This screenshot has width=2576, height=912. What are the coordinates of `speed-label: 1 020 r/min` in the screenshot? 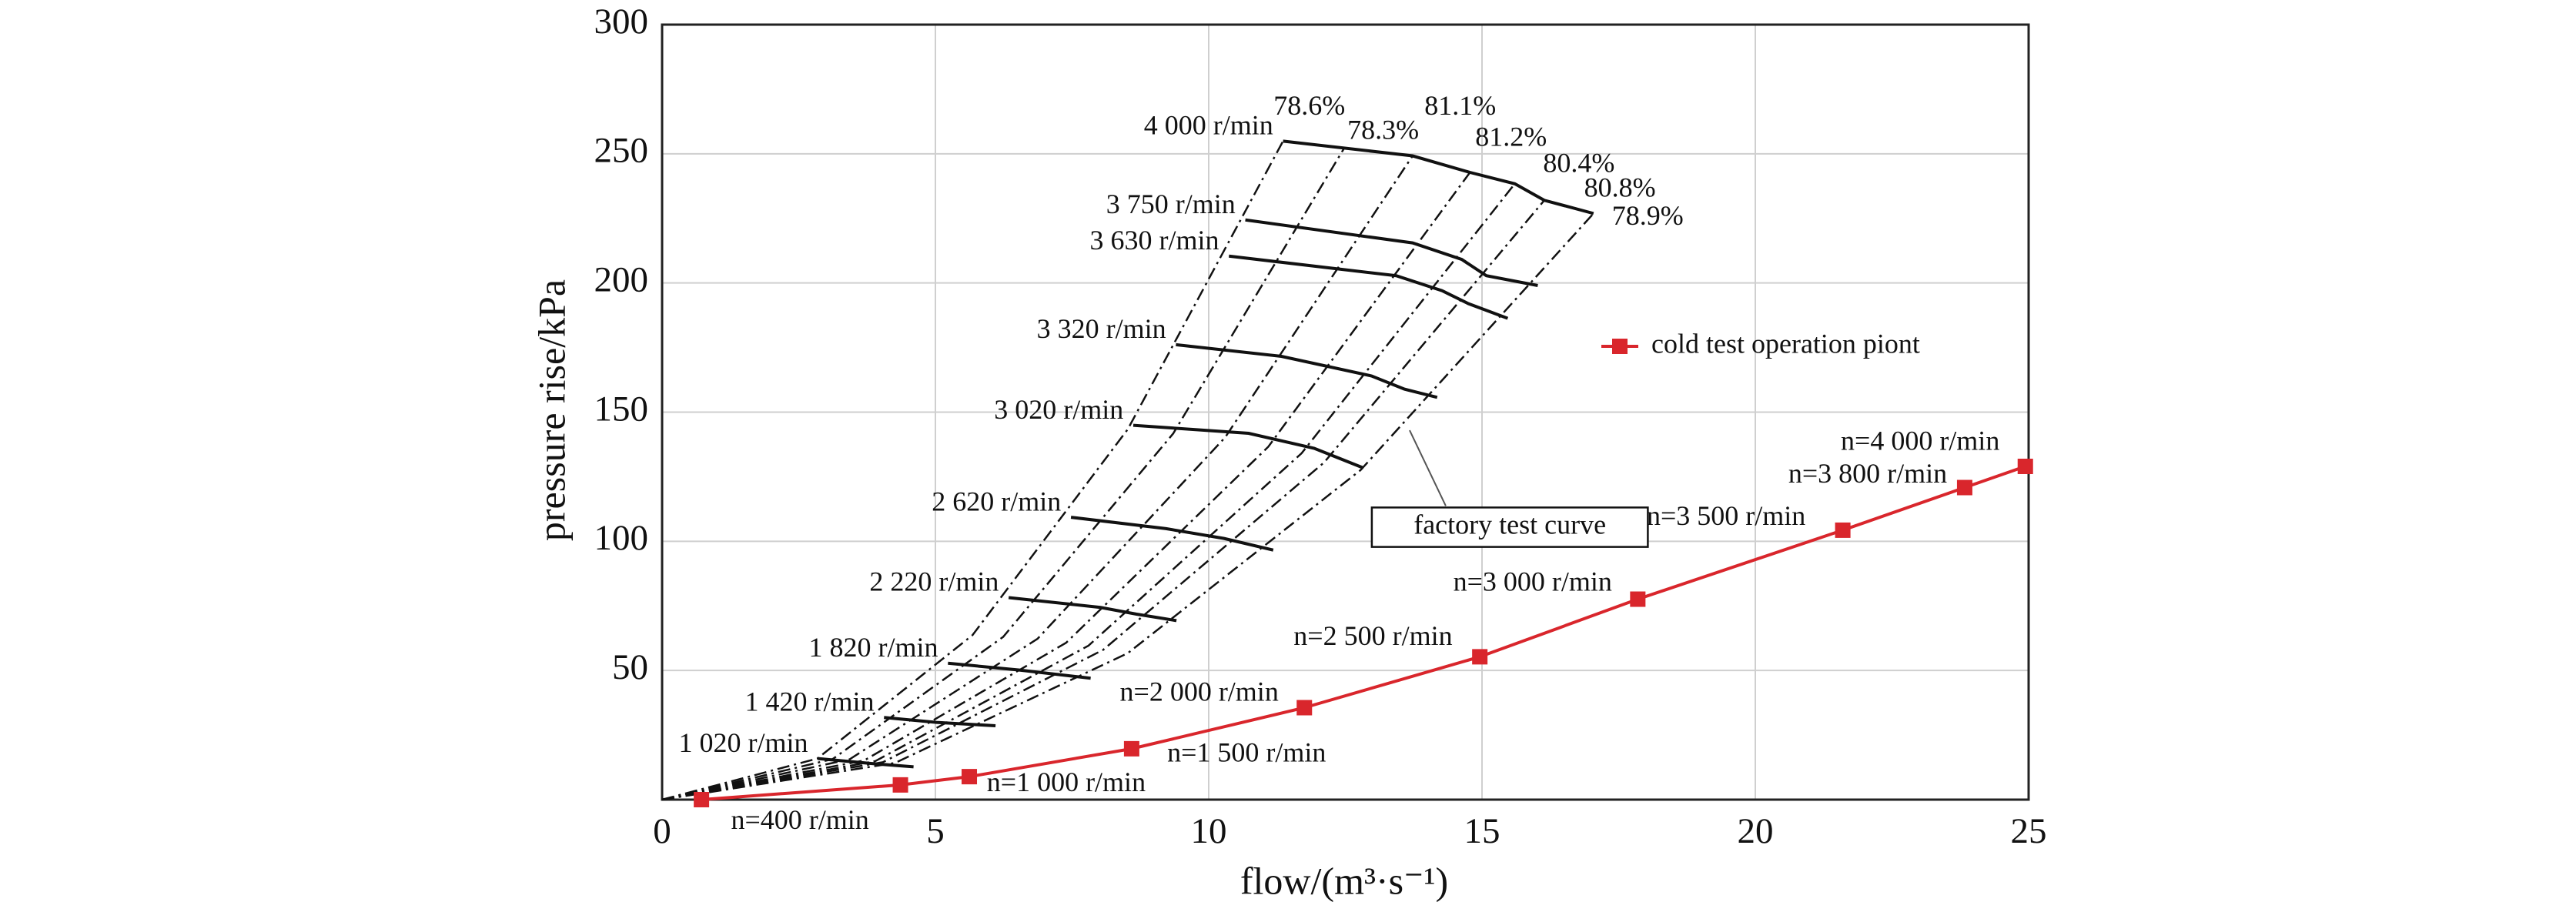 It's located at (743, 742).